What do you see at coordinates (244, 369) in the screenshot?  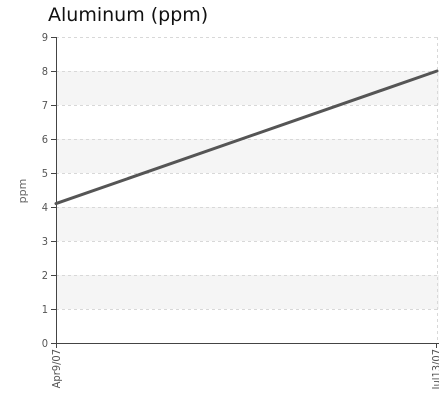 I see `x-tick-labels: Apr9/07 Jul13/07` at bounding box center [244, 369].